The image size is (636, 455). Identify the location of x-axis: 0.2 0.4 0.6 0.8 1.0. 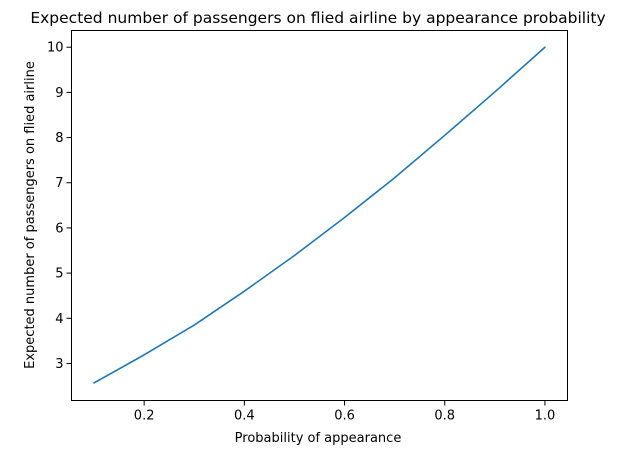
(345, 412).